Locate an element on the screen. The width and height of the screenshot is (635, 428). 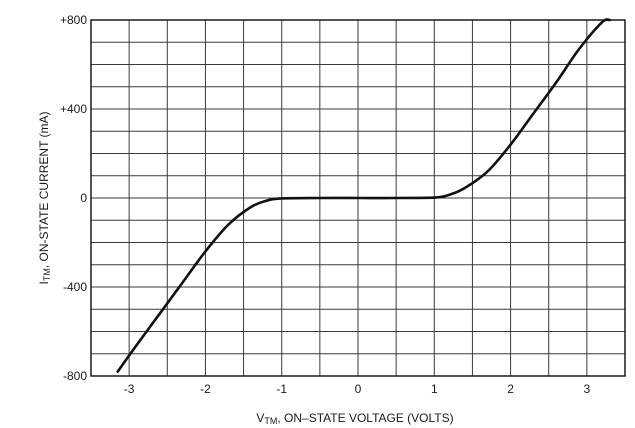
x-axis-title: VTM, ON–STATE VOLTAGE (VOLTS) is located at coordinates (354, 418).